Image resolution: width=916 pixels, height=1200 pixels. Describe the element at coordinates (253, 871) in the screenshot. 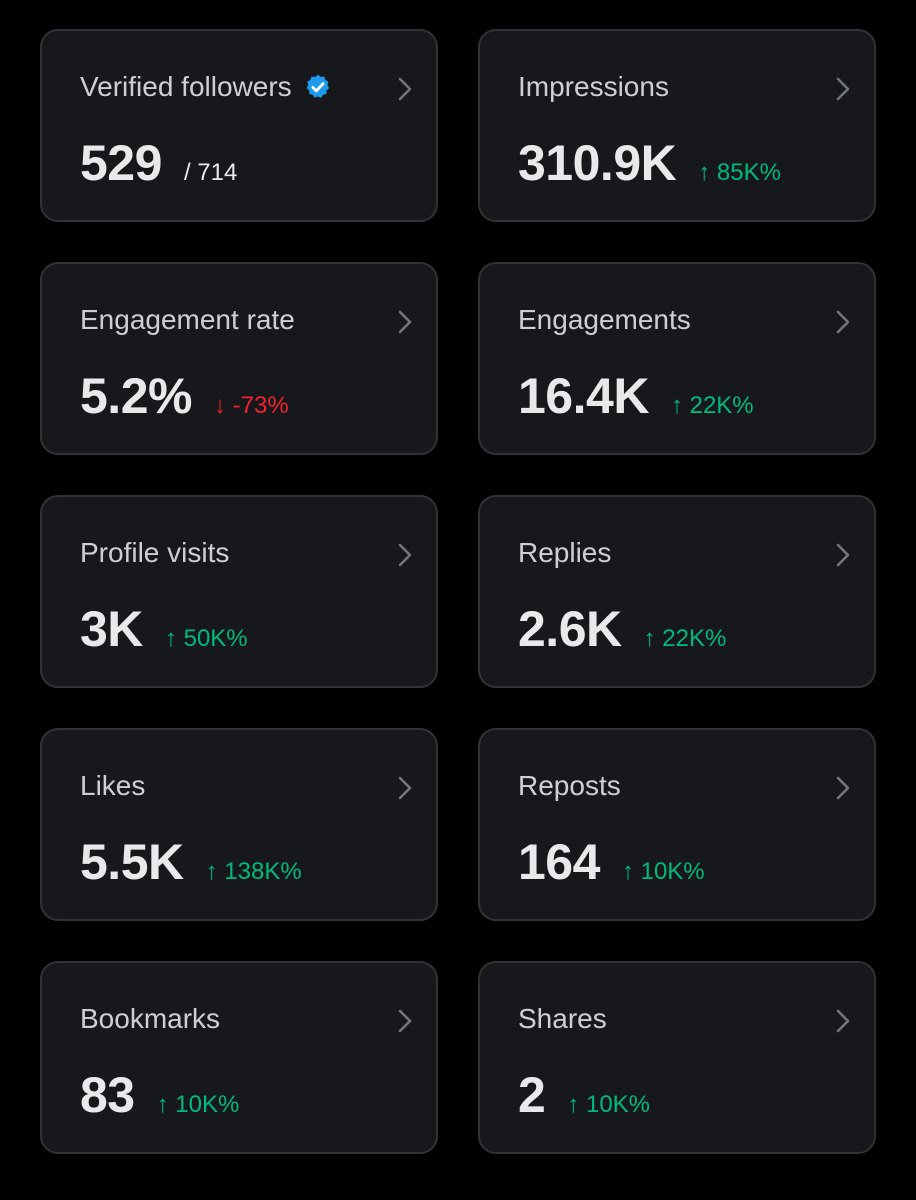

I see `card-change: ↑ 138K%` at that location.